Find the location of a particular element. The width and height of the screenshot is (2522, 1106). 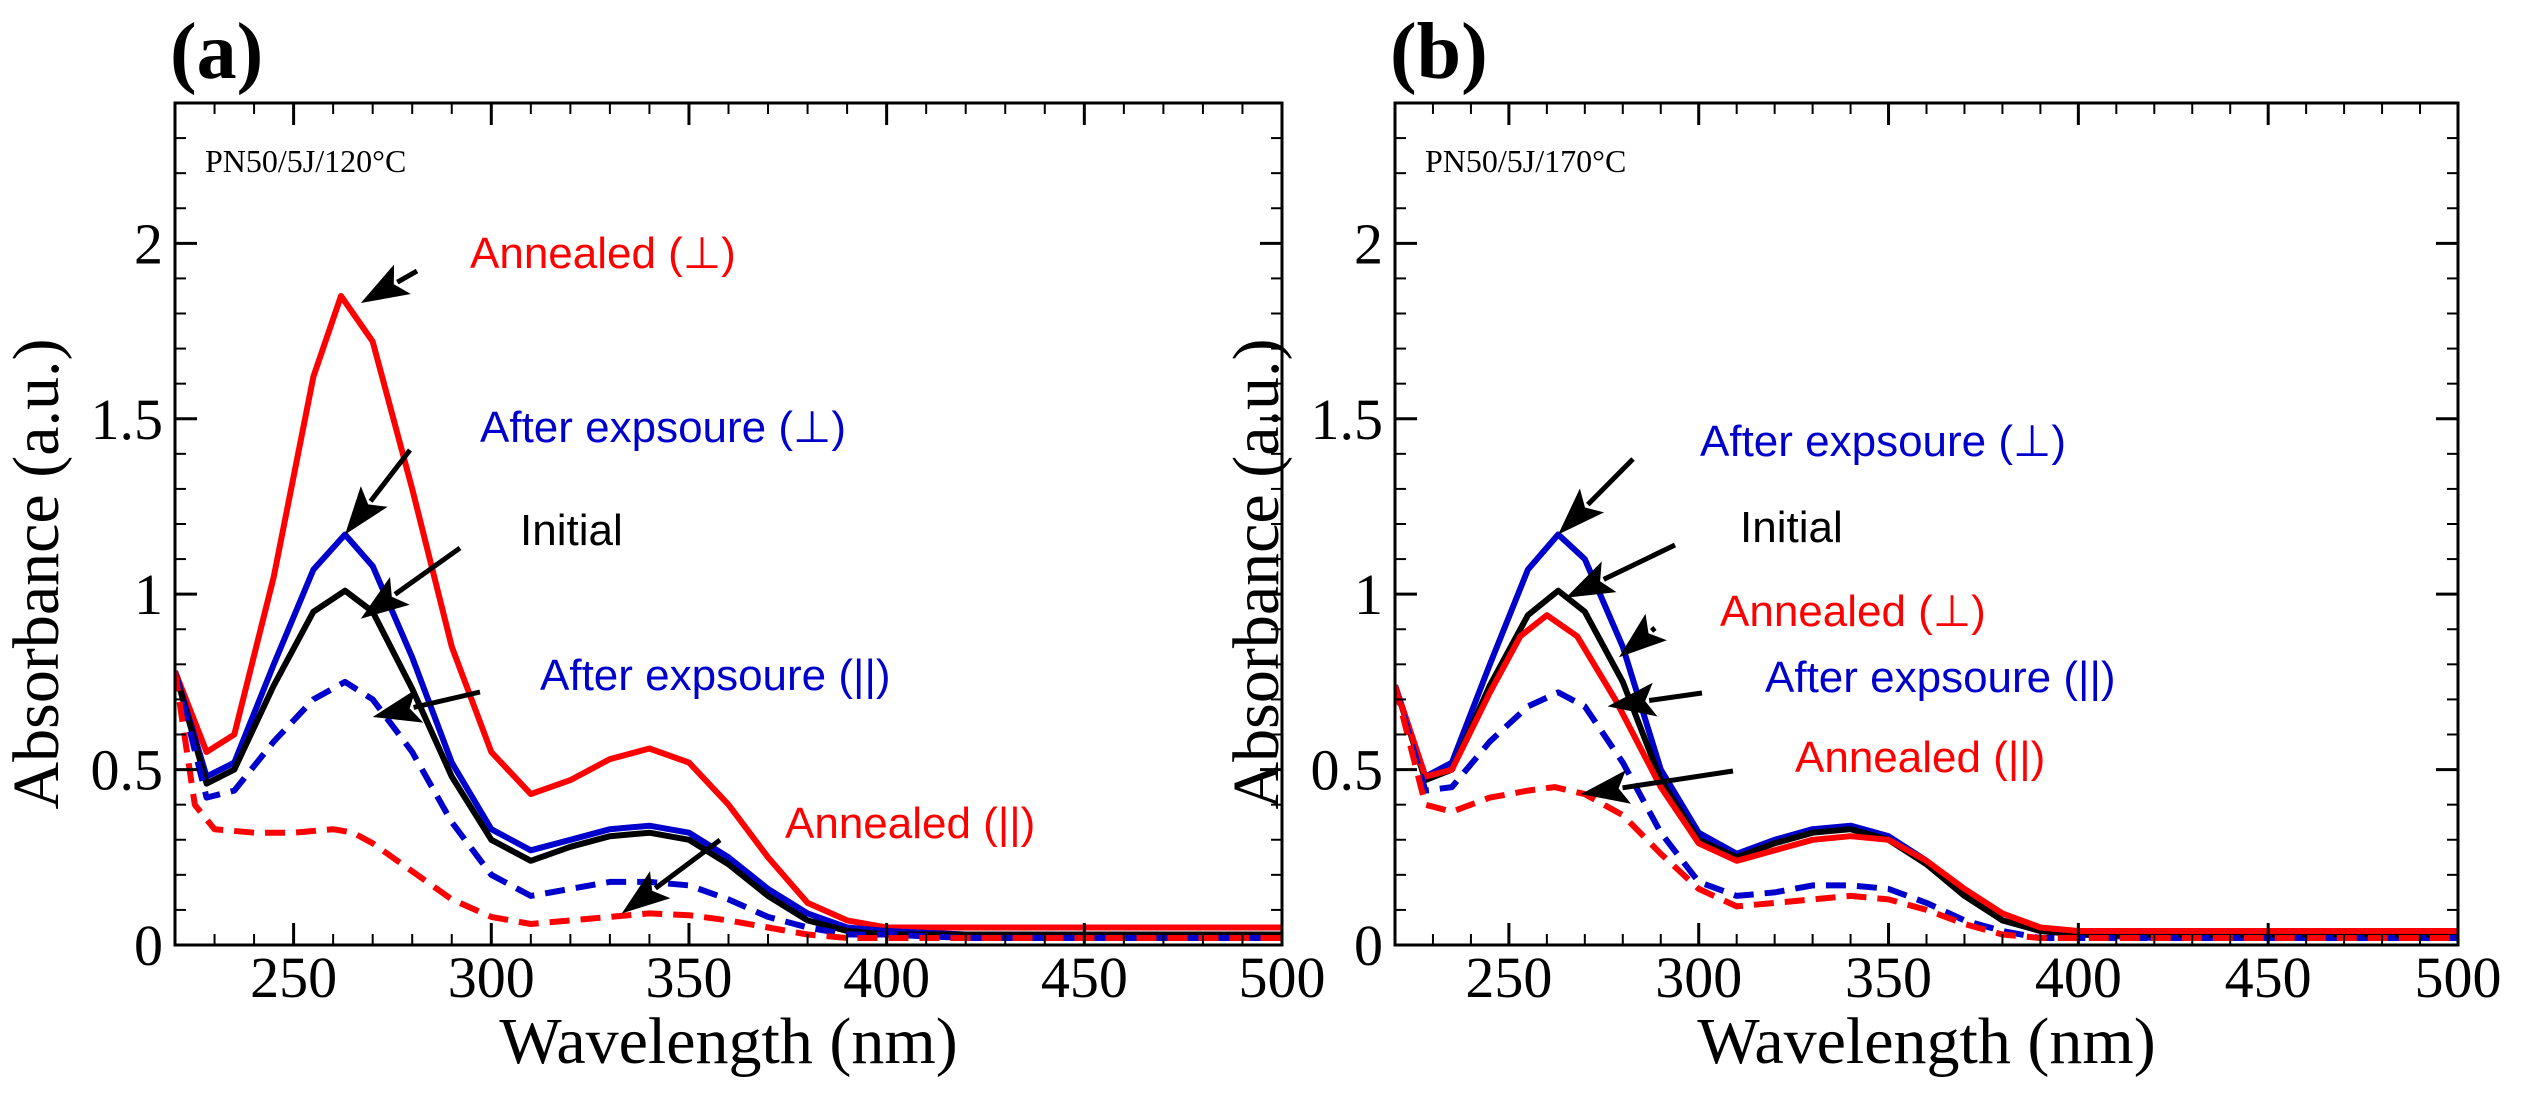

series-line-annealed-solid is located at coordinates (1926, 773).